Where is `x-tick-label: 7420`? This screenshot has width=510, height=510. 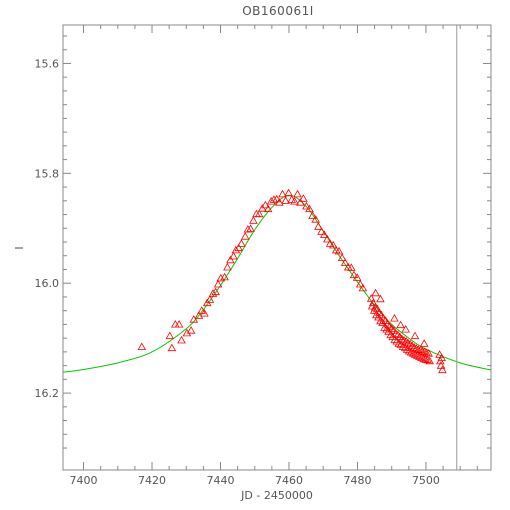 x-tick-label: 7420 is located at coordinates (152, 480).